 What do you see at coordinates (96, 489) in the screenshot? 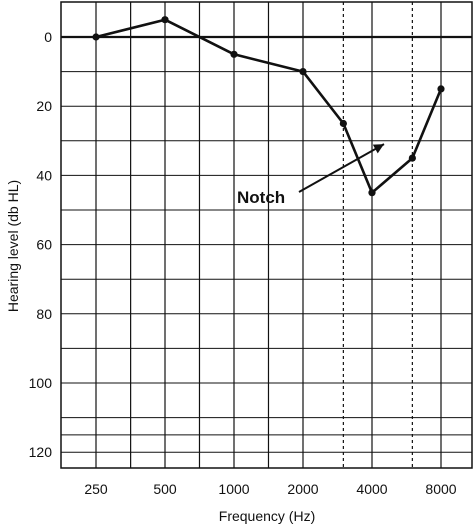
I see `x-tick-label: 250` at bounding box center [96, 489].